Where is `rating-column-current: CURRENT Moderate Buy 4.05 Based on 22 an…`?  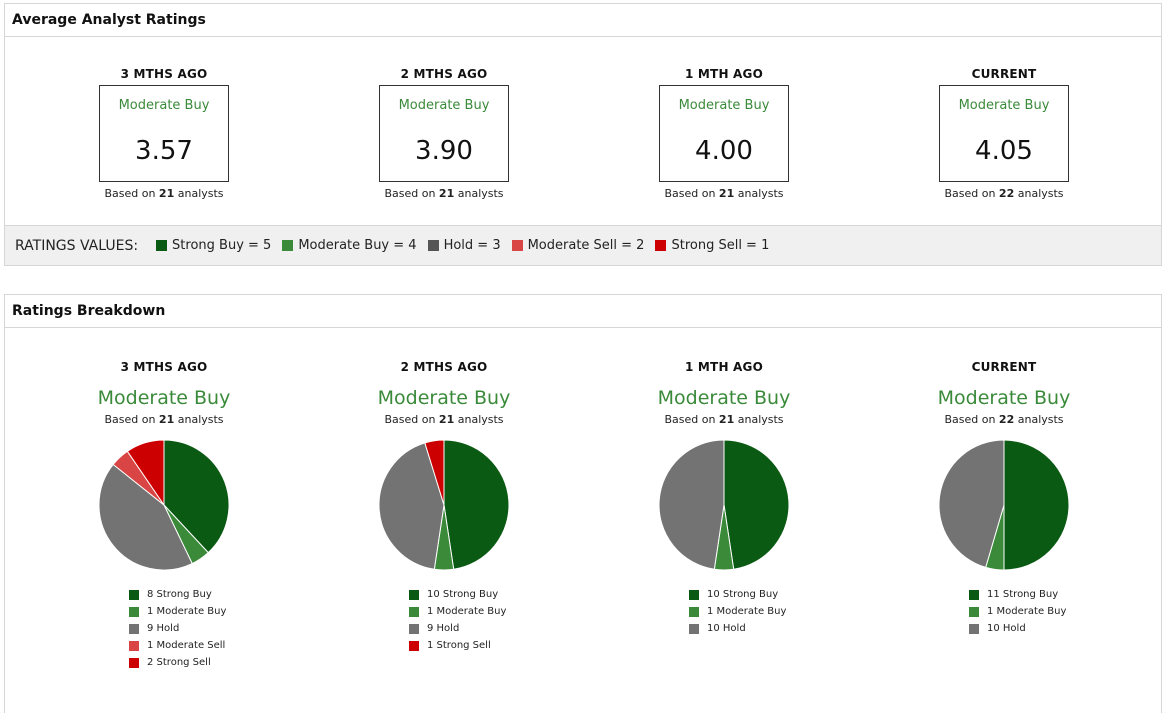 rating-column-current: CURRENT Moderate Buy 4.05 Based on 22 an… is located at coordinates (1004, 133).